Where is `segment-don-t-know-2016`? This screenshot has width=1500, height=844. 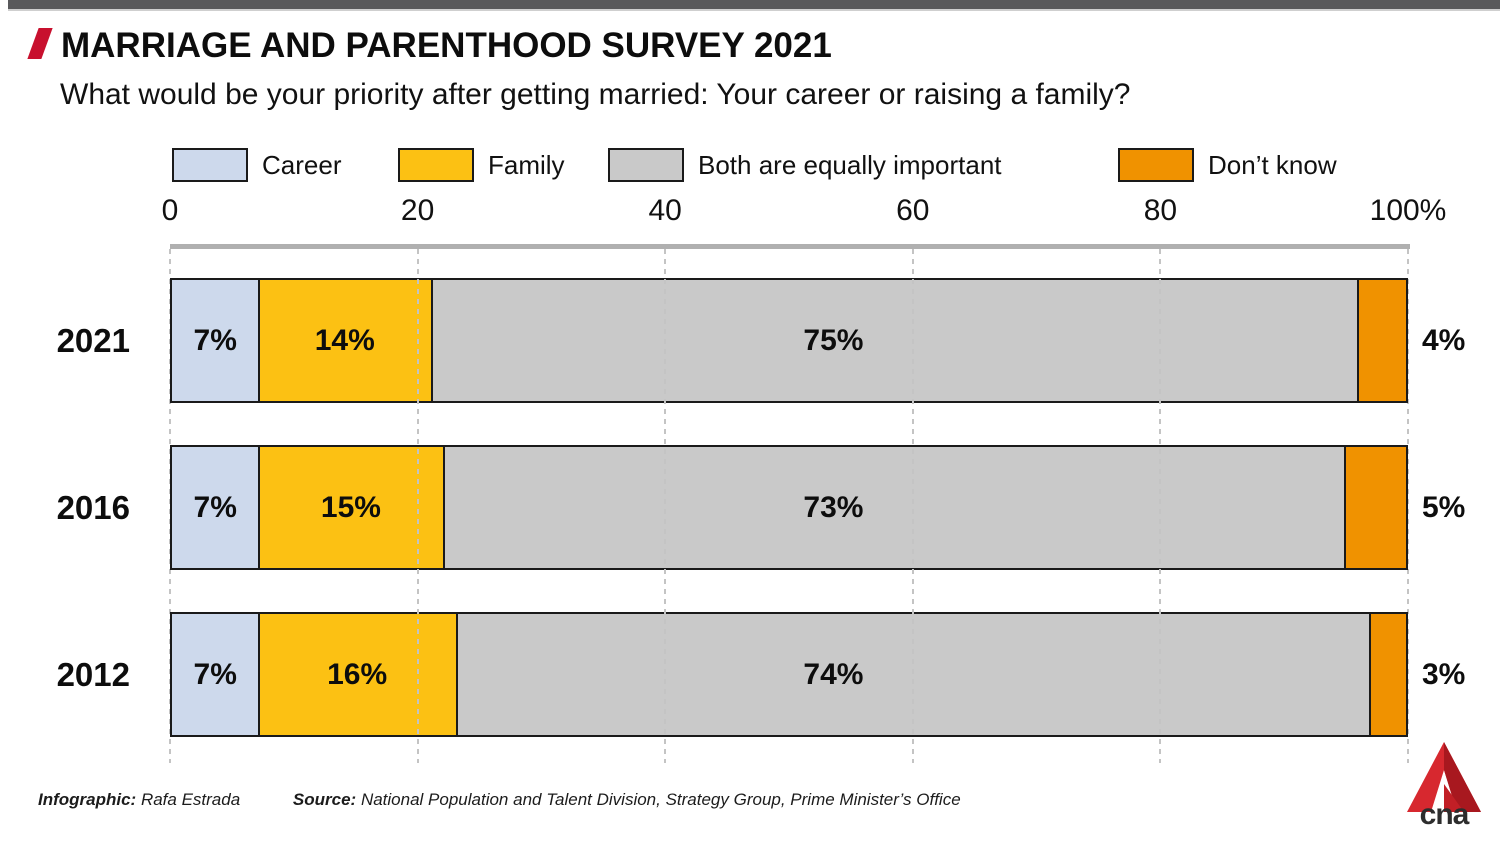
segment-don-t-know-2016 is located at coordinates (1375, 507).